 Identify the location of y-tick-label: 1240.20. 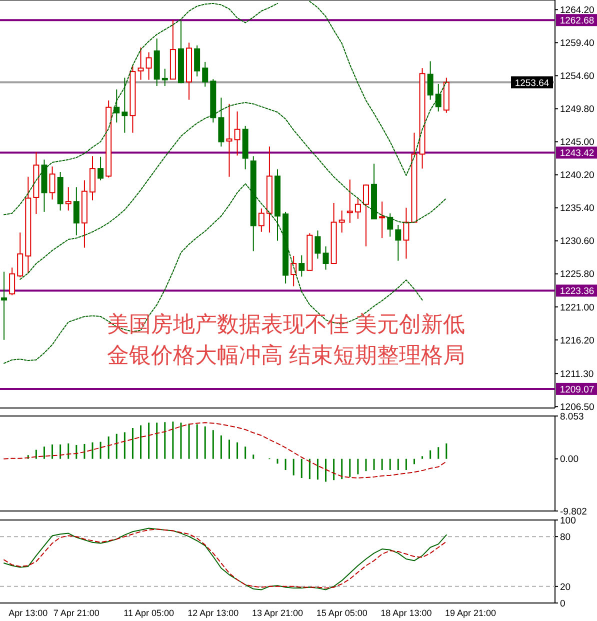
(577, 176).